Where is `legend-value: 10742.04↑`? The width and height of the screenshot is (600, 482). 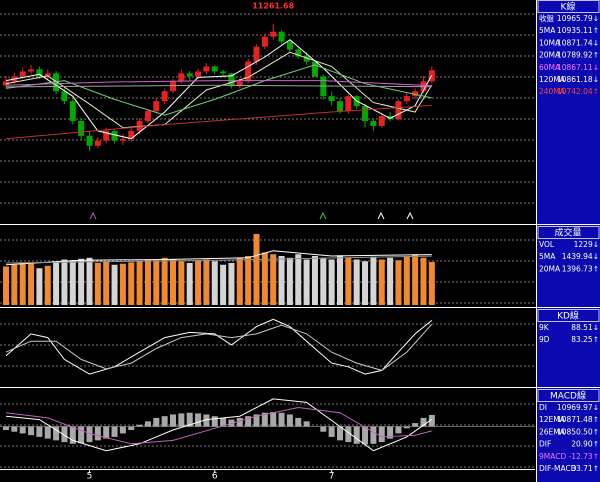
legend-value: 10742.04↑ is located at coordinates (578, 91).